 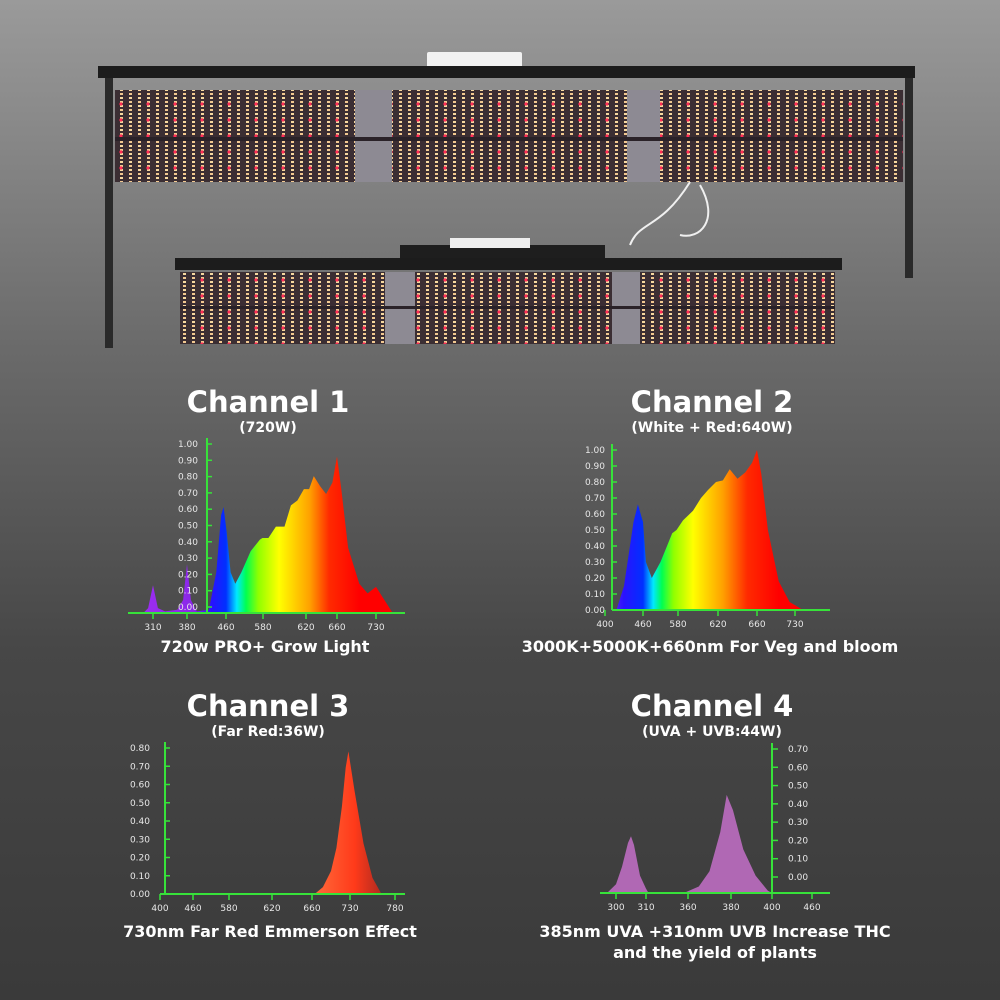 I want to click on x-tick-label: 780, so click(x=394, y=909).